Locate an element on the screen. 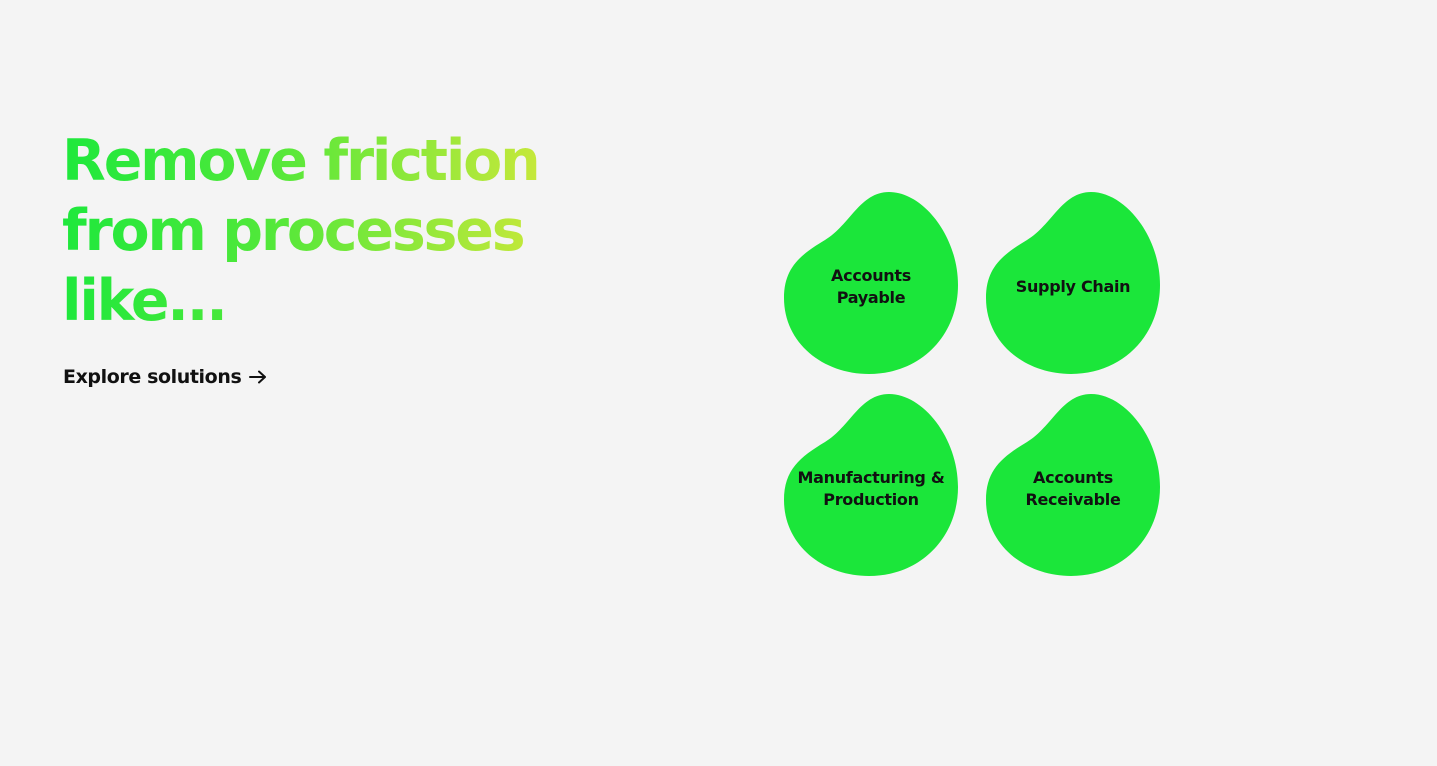  headline-line-1: Remove friction is located at coordinates (300, 161).